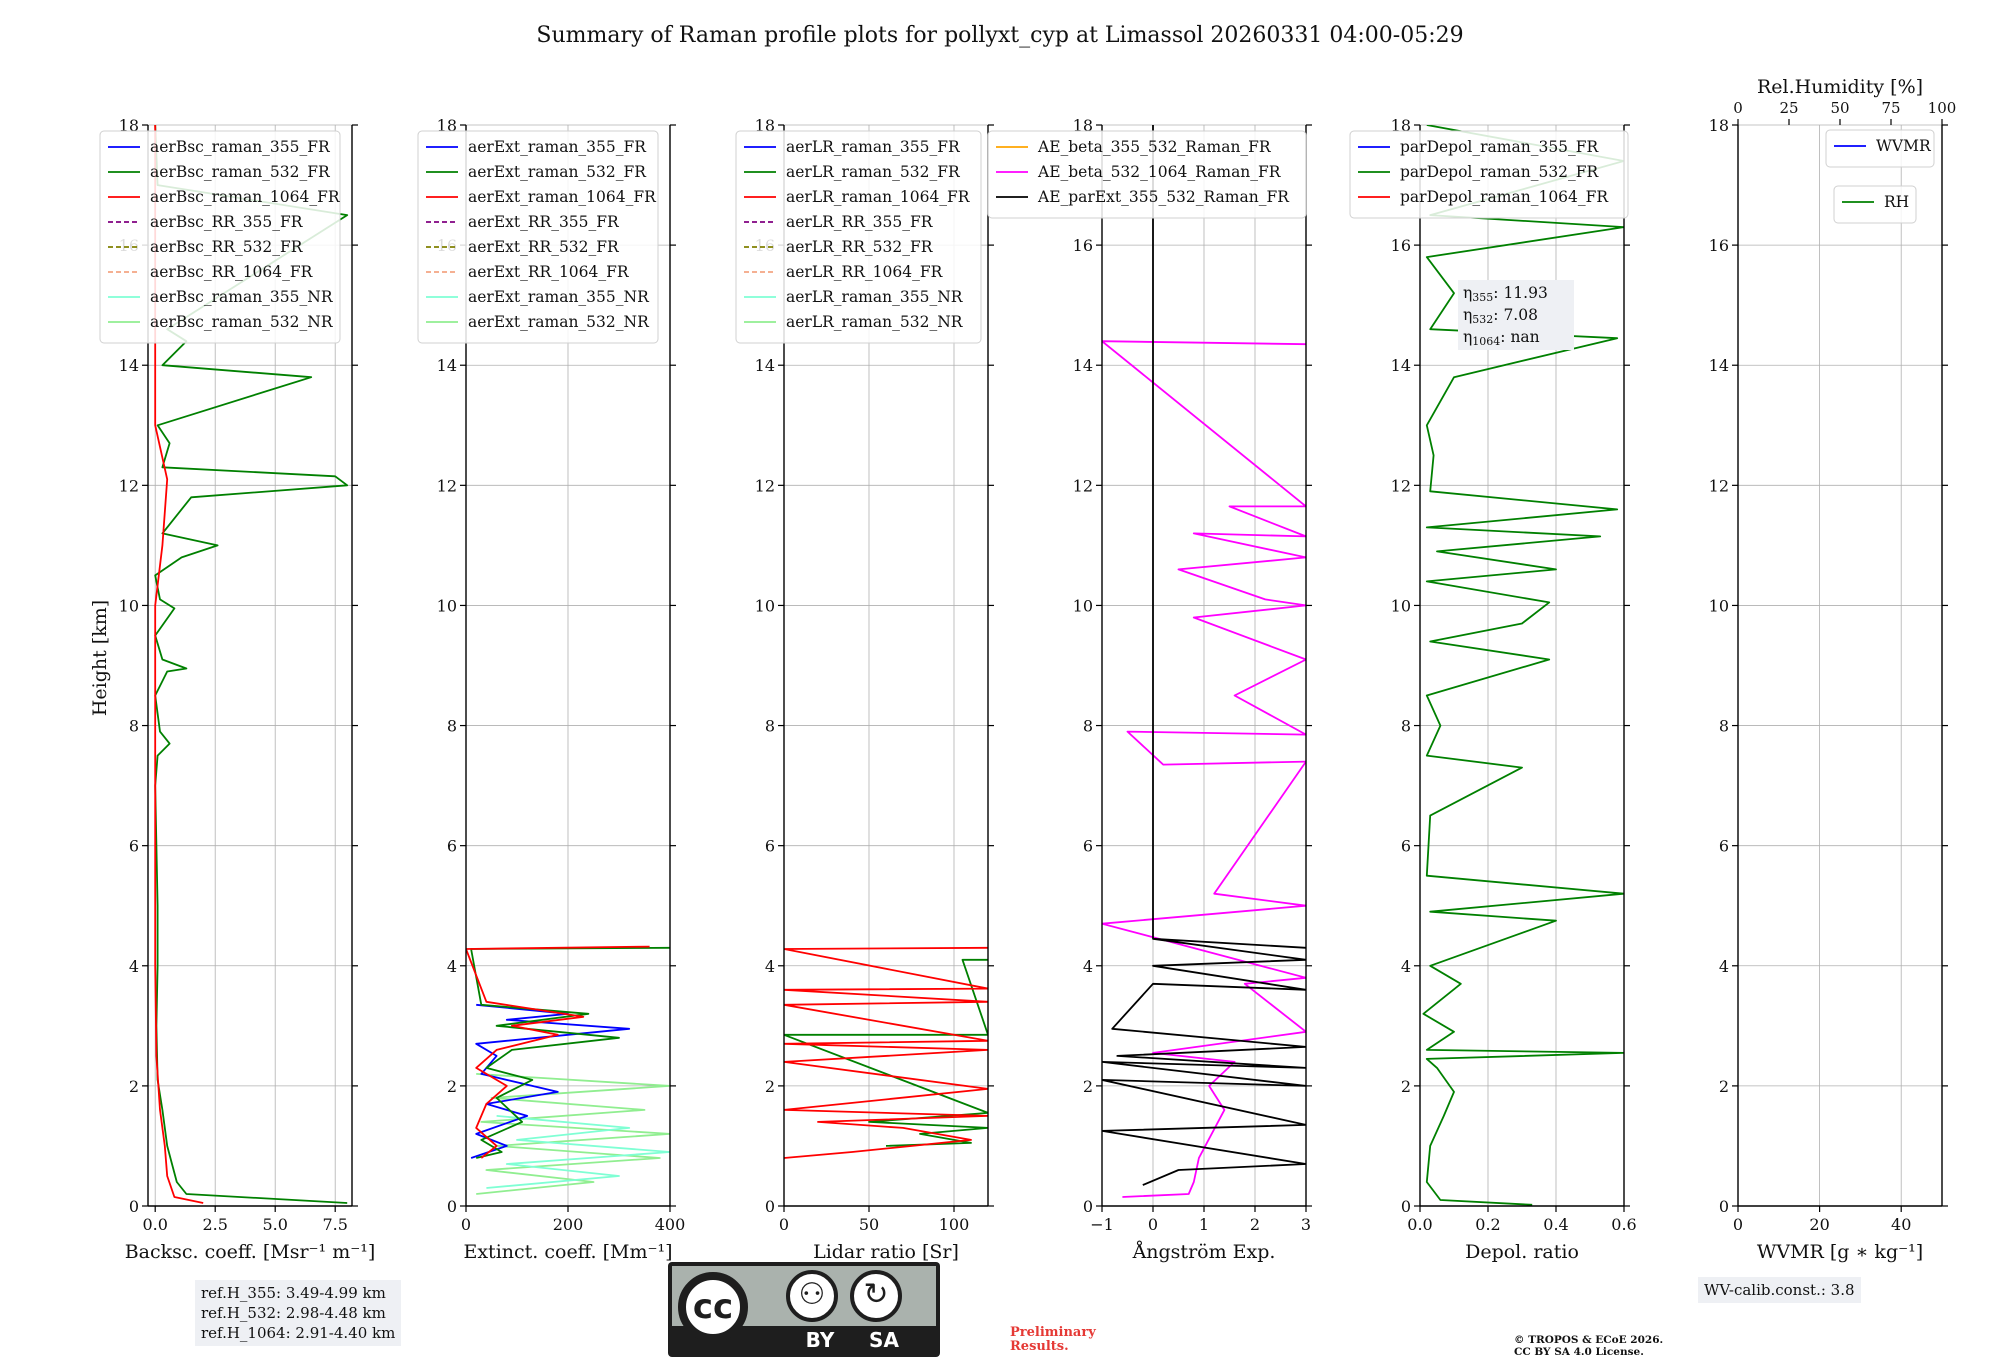 Image resolution: width=2000 pixels, height=1360 pixels. I want to click on legend-entry: aerExt_raman_355_NR, so click(559, 297).